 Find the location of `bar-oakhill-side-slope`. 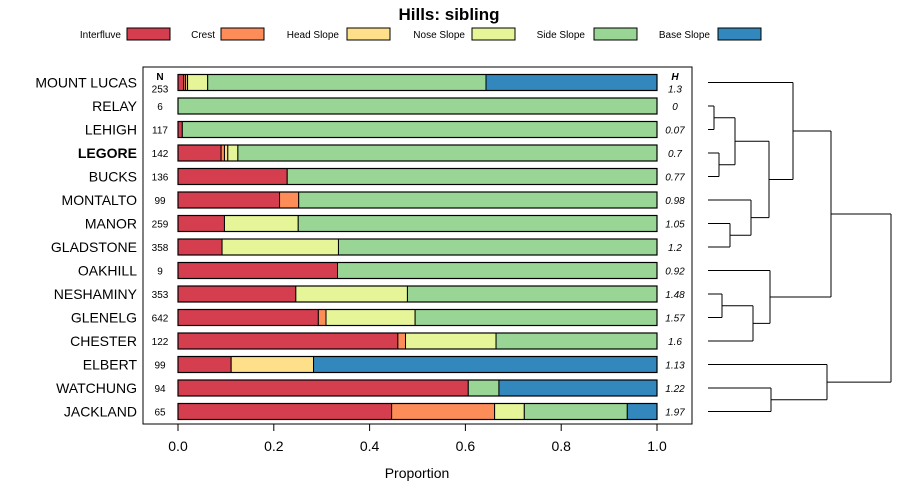

bar-oakhill-side-slope is located at coordinates (497, 270).